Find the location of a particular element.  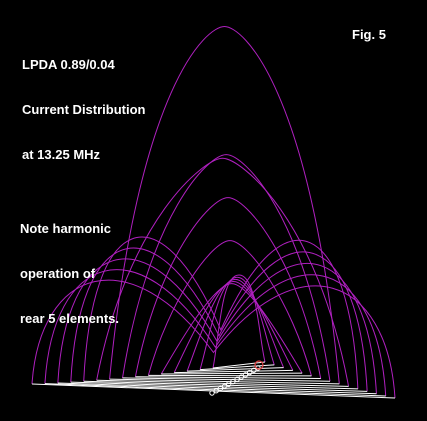

note-line: operation of is located at coordinates (58, 273).